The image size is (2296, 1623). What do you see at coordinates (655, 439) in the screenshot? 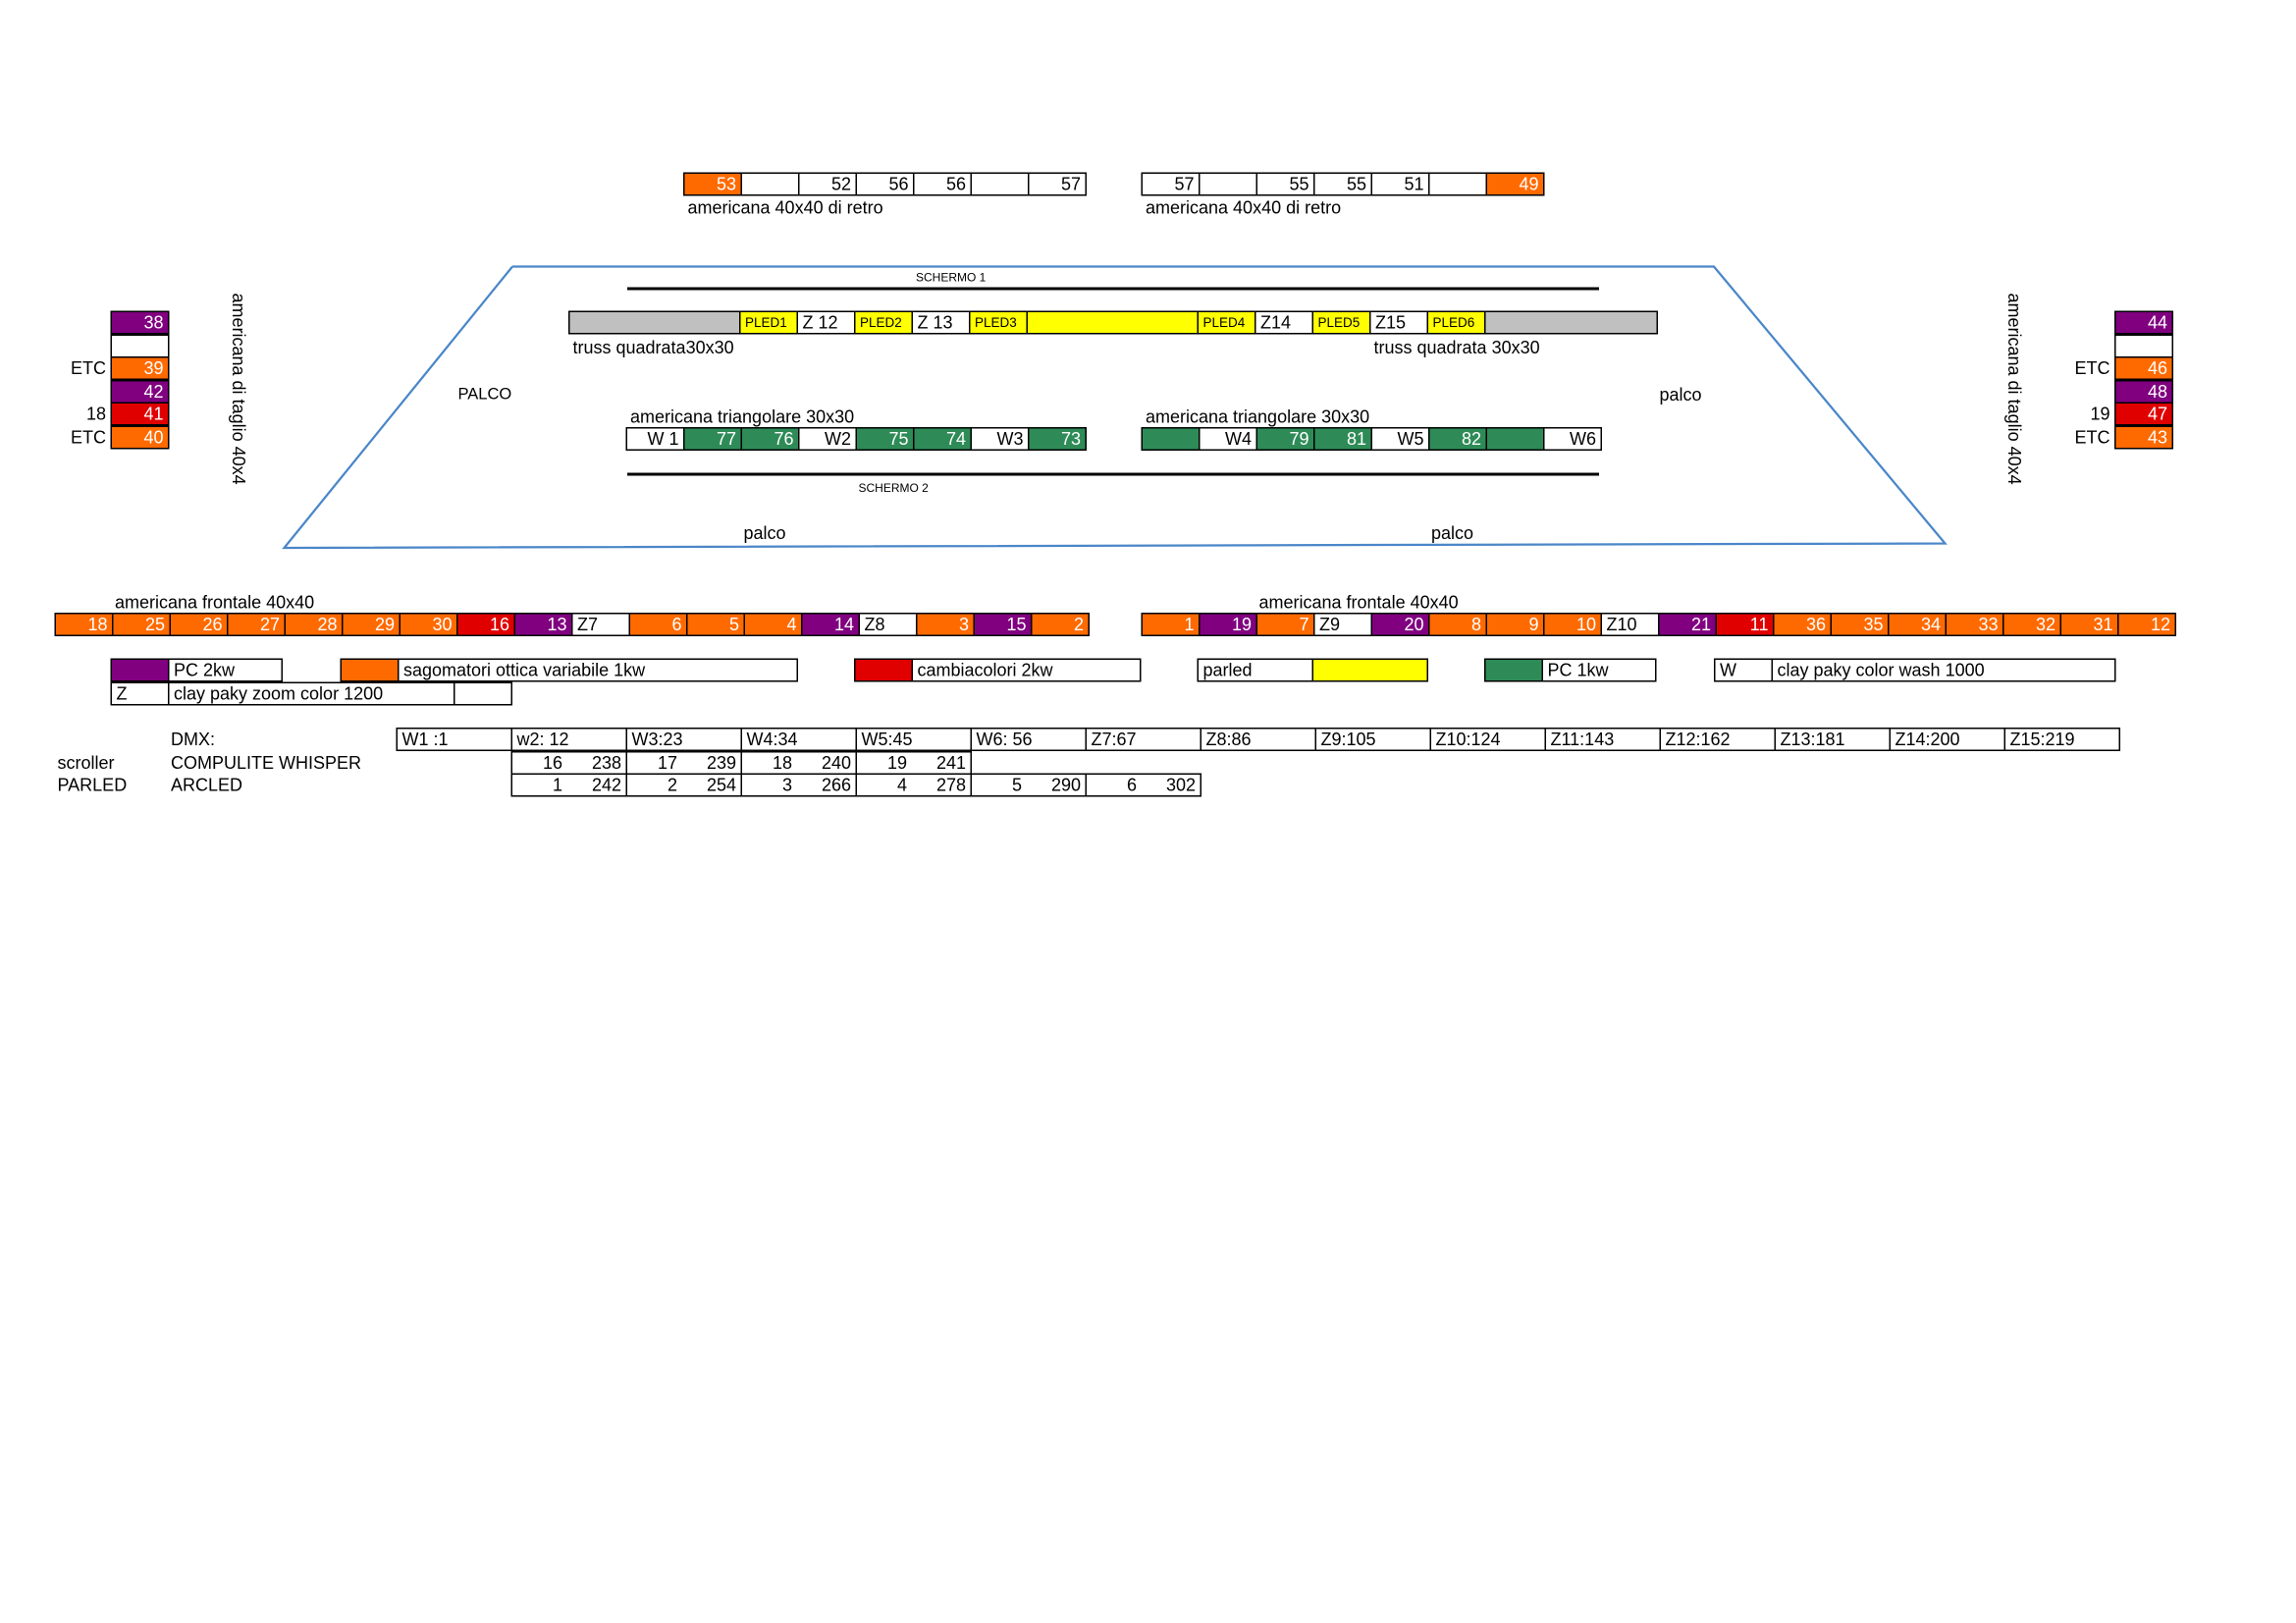
I see `tri-left-cell-1: W 1` at bounding box center [655, 439].